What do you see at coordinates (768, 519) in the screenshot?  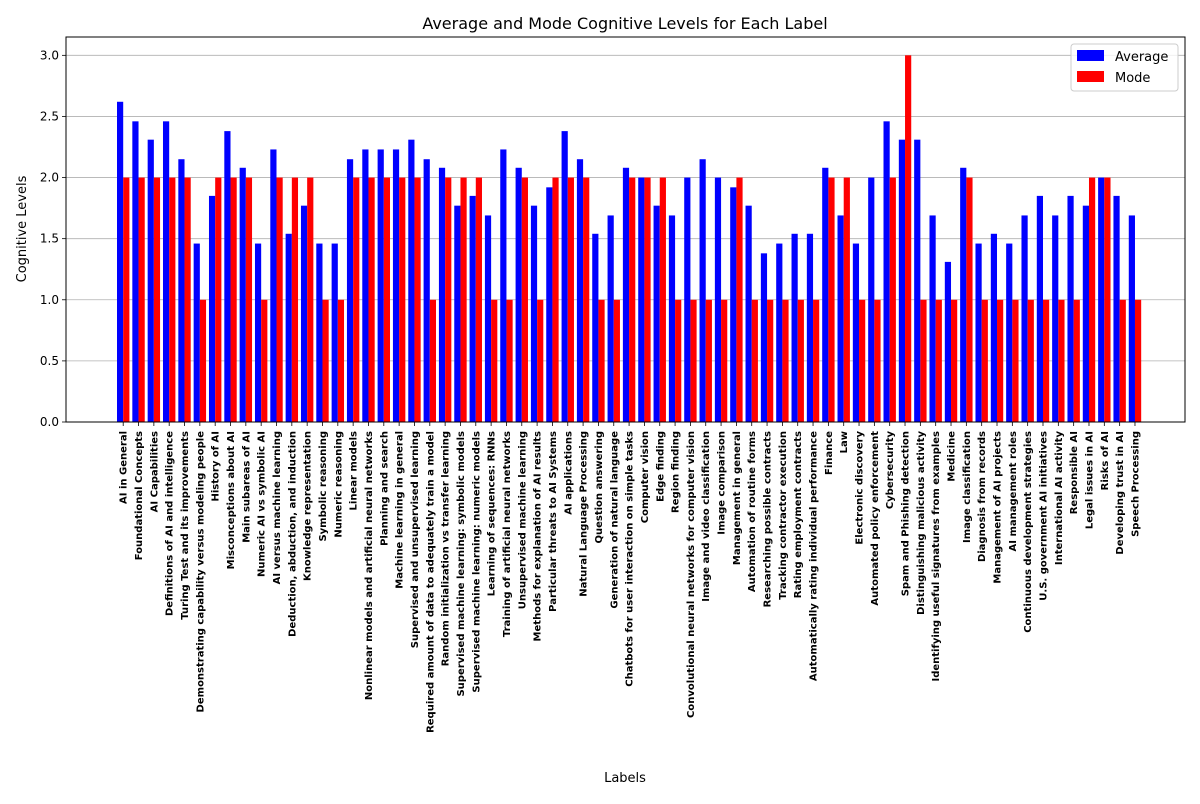 I see `x-tick-label: Researching possible contracts` at bounding box center [768, 519].